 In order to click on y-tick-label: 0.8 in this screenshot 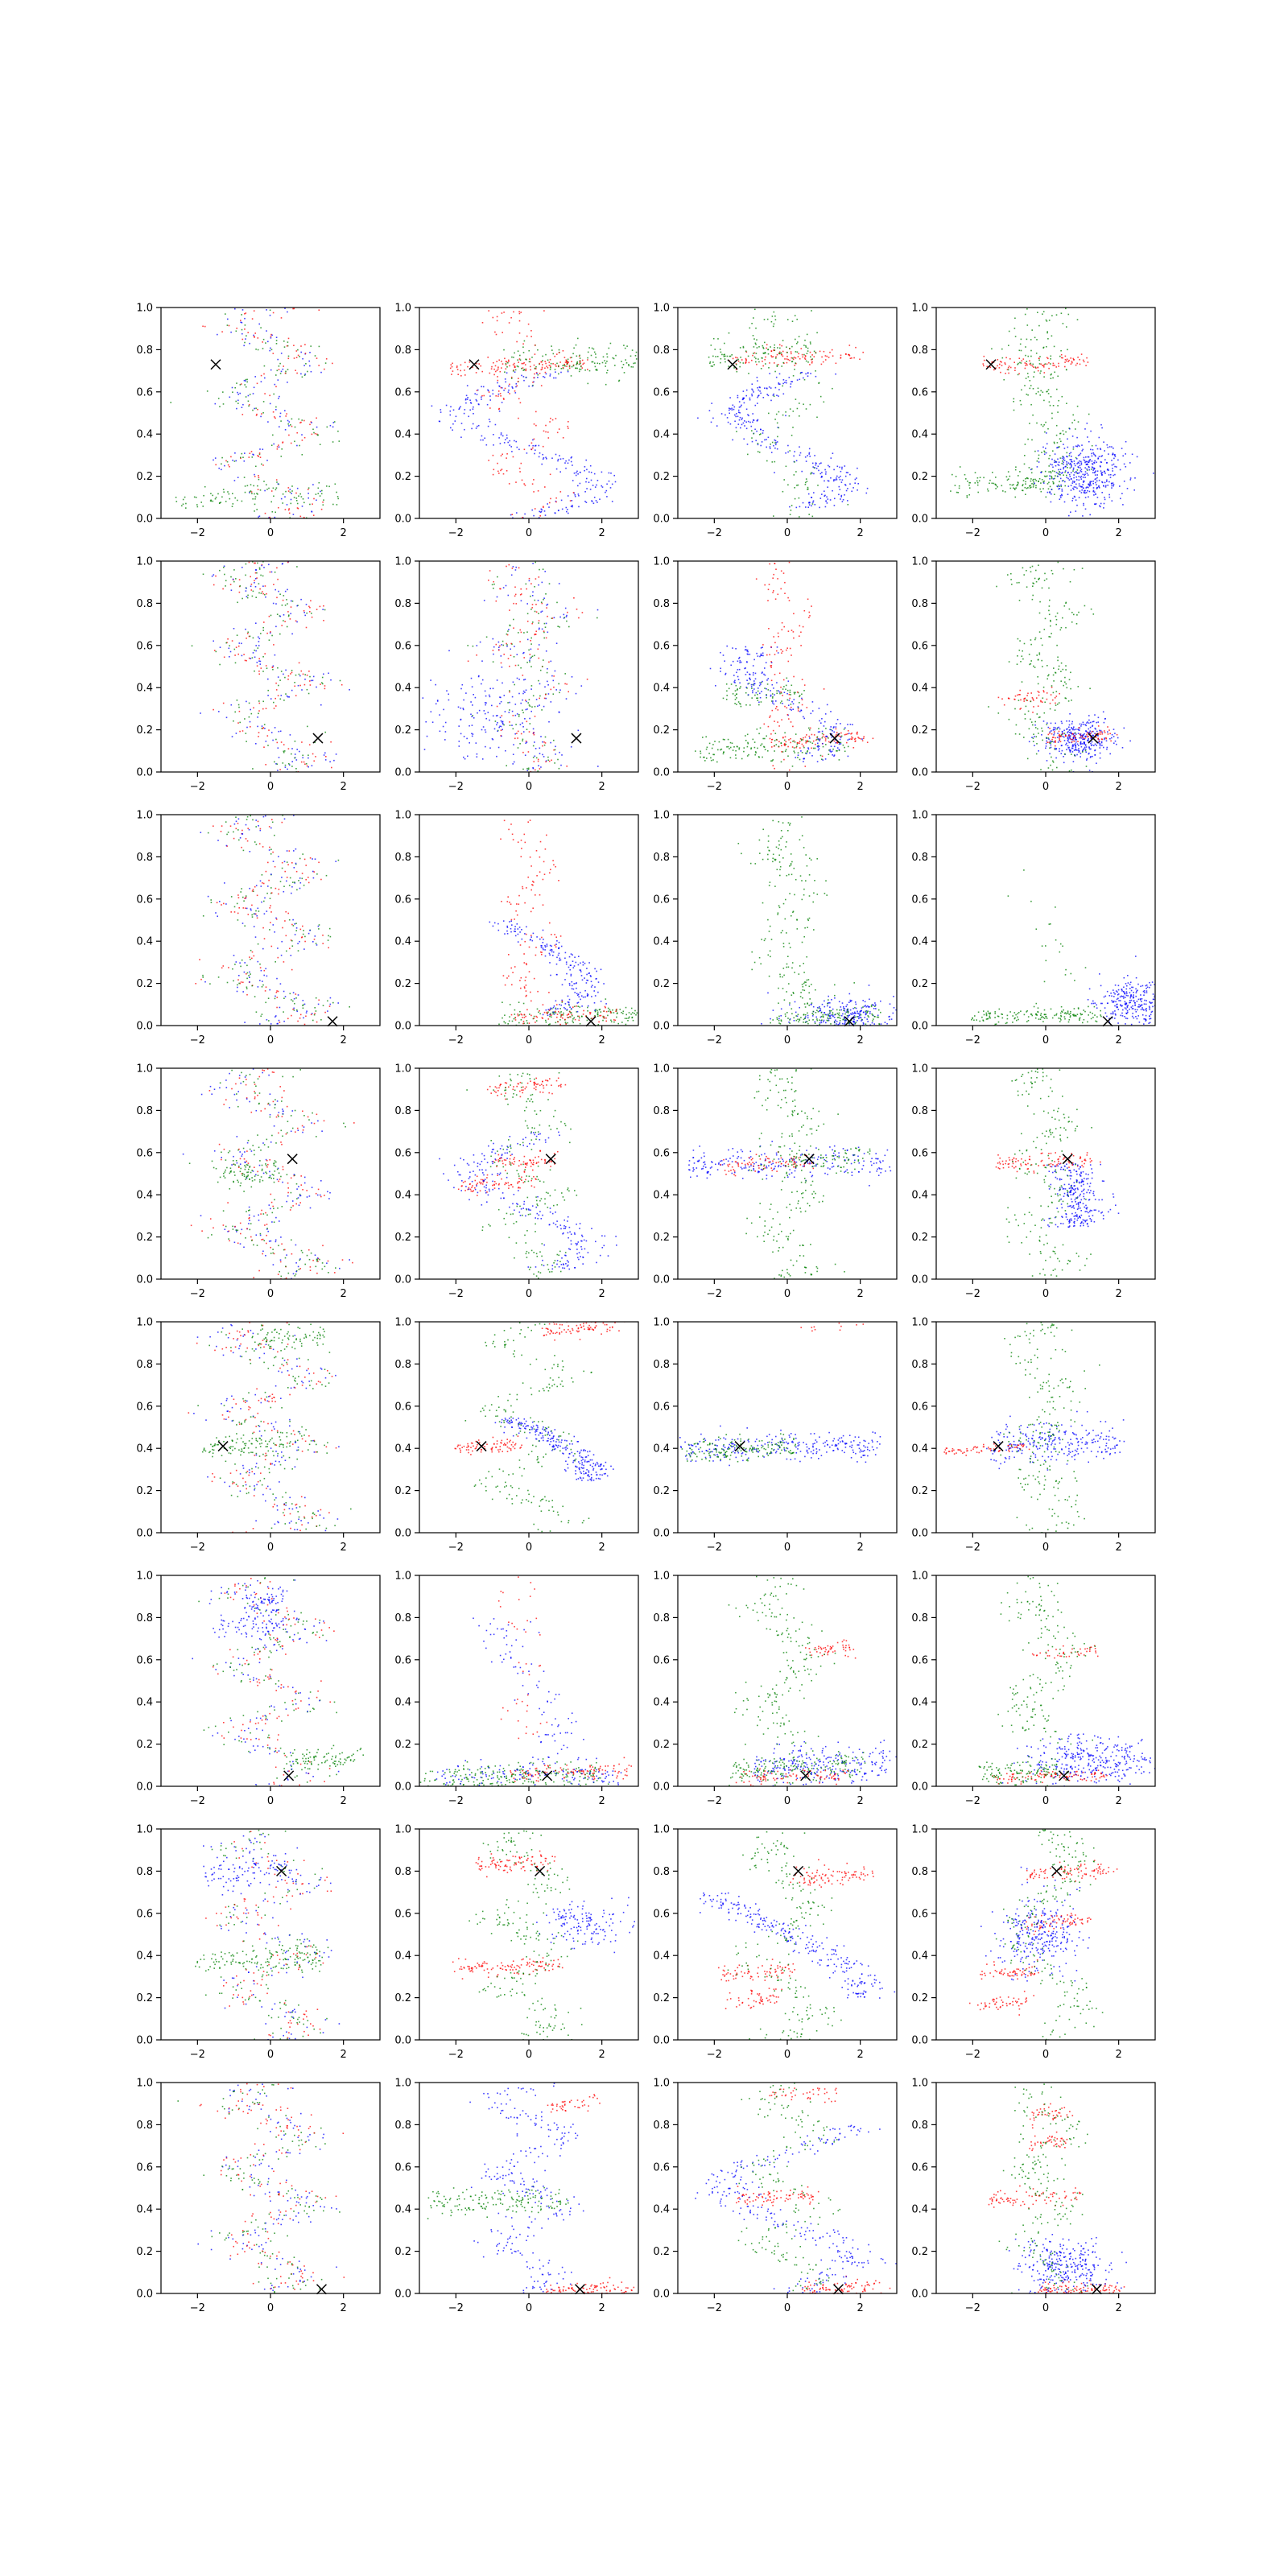, I will do `click(661, 351)`.